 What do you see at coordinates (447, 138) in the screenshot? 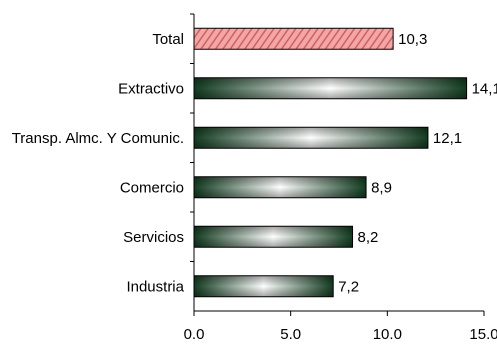
I see `value-label-3: 12,1` at bounding box center [447, 138].